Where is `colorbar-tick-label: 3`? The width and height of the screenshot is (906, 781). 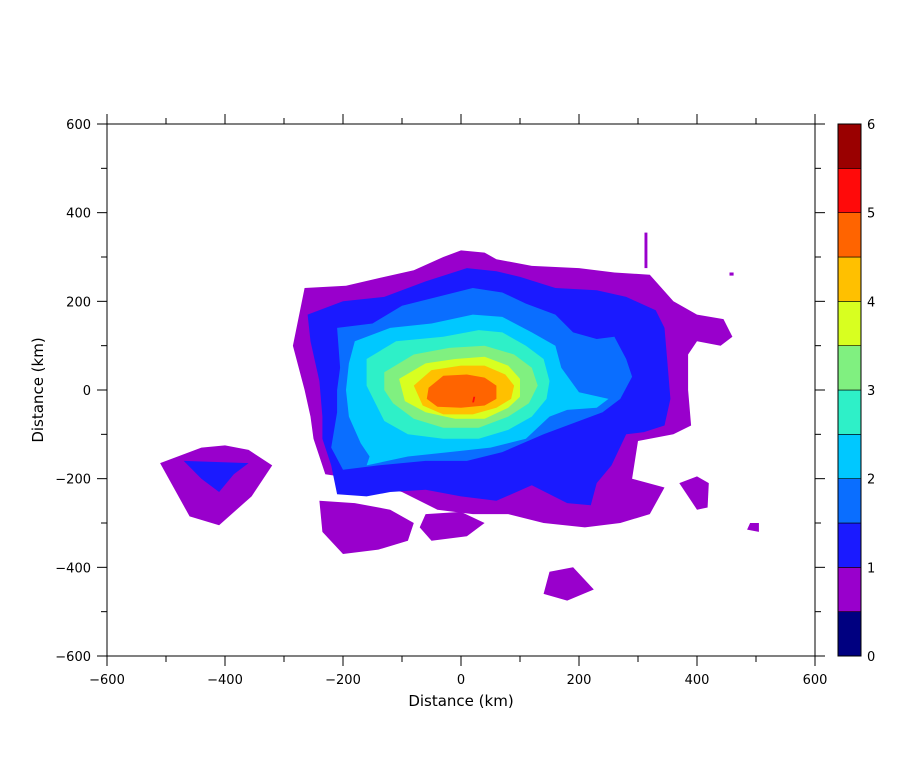
colorbar-tick-label: 3 is located at coordinates (871, 391).